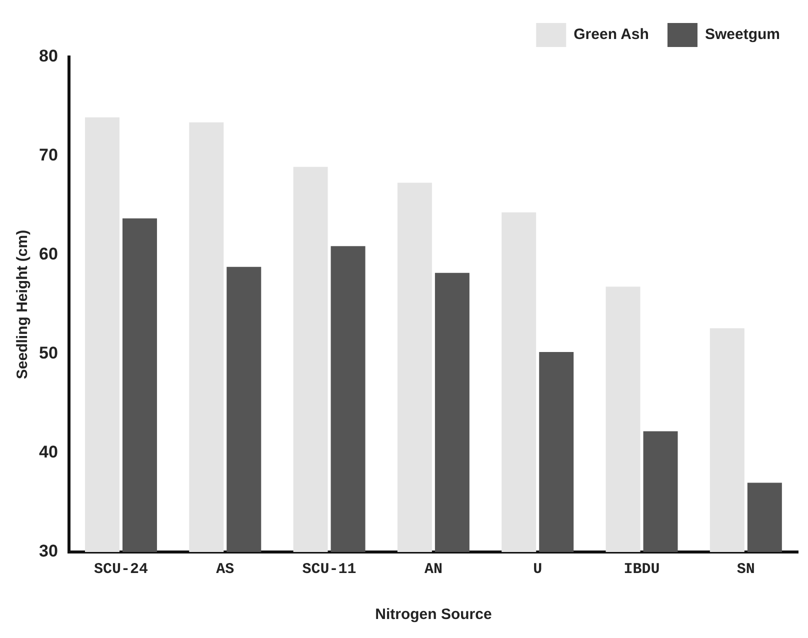  What do you see at coordinates (642, 569) in the screenshot?
I see `x-tick-label: IBDU` at bounding box center [642, 569].